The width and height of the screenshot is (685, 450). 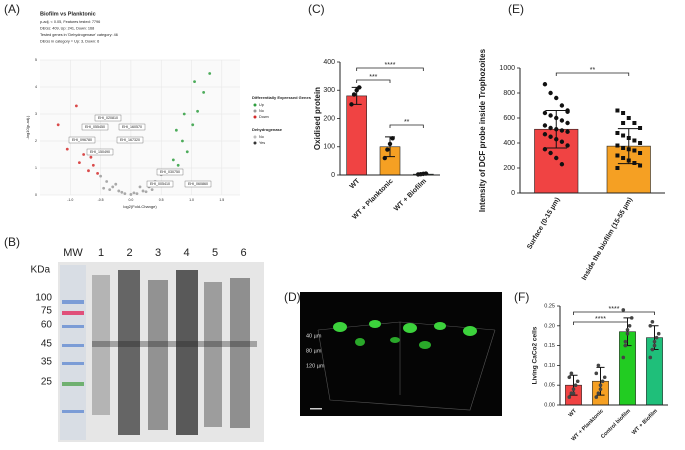 What do you see at coordinates (549, 366) in the screenshot?
I see `y-tick-label: 0.10` at bounding box center [549, 366].